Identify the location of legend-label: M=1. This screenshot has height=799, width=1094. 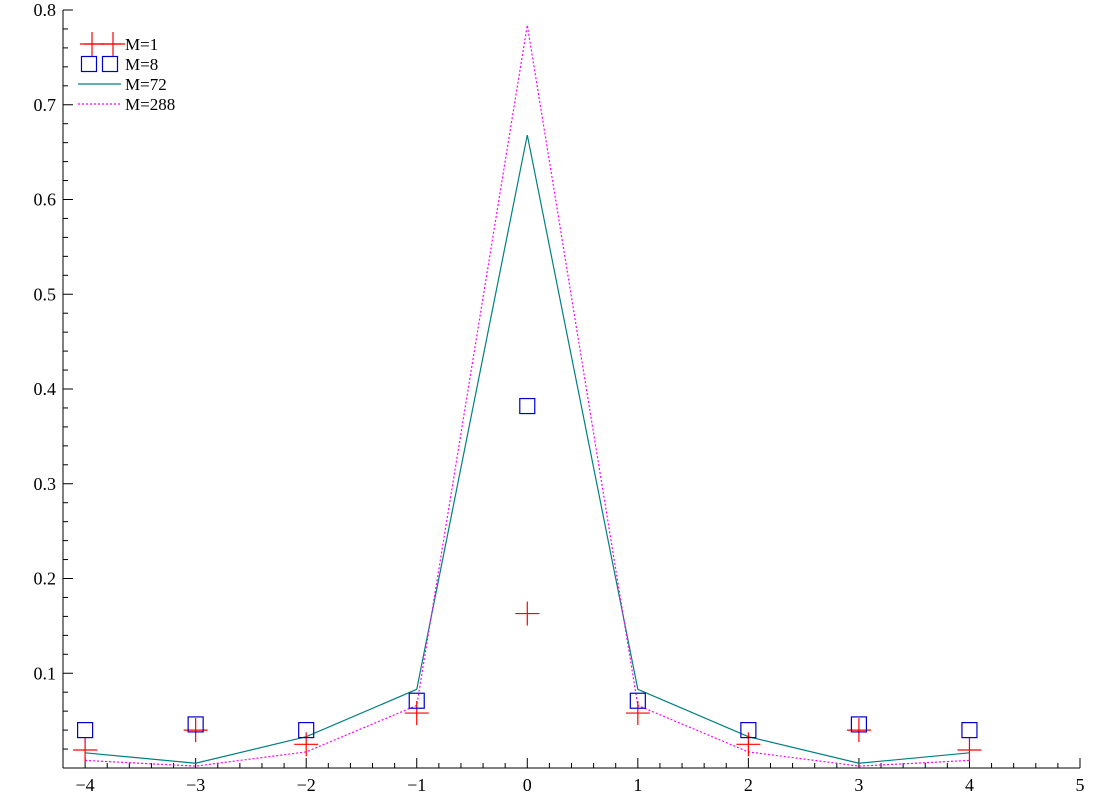
(141, 44).